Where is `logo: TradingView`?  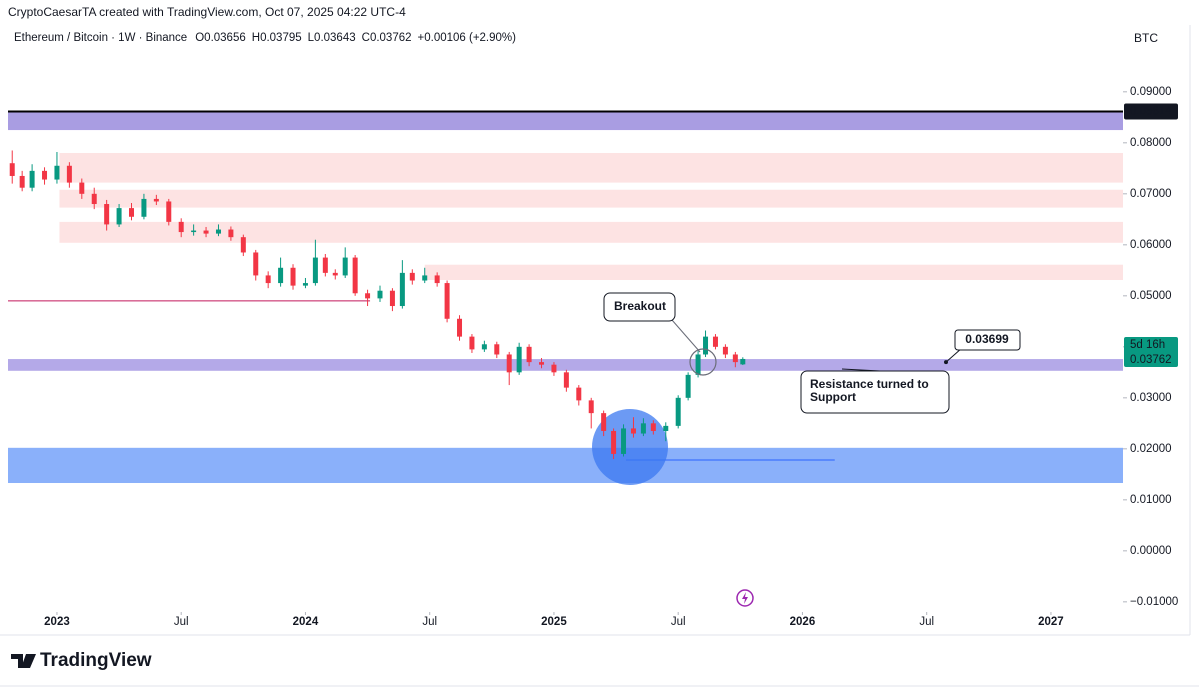 logo: TradingView is located at coordinates (81, 660).